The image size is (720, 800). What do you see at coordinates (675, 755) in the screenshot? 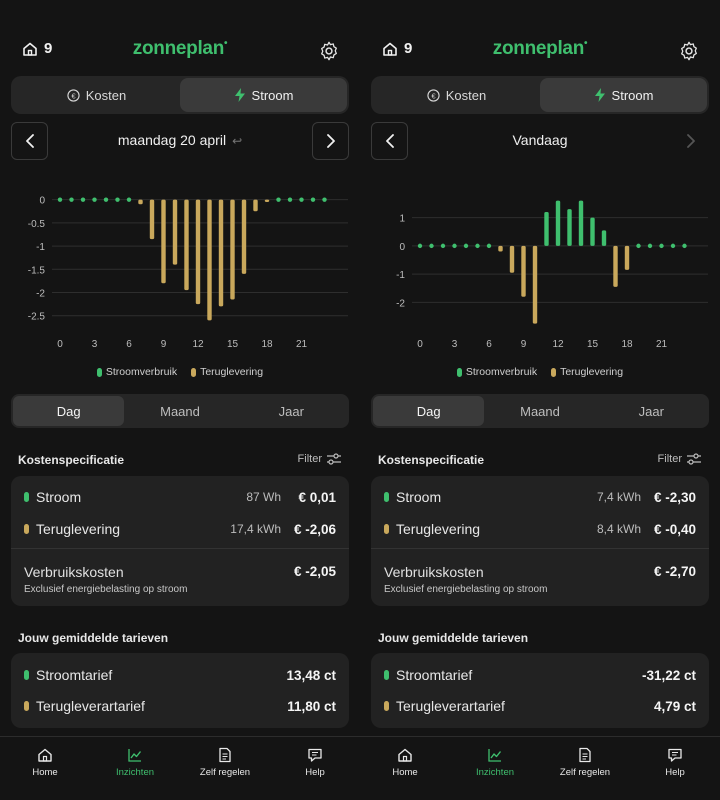
I see `chat-icon` at bounding box center [675, 755].